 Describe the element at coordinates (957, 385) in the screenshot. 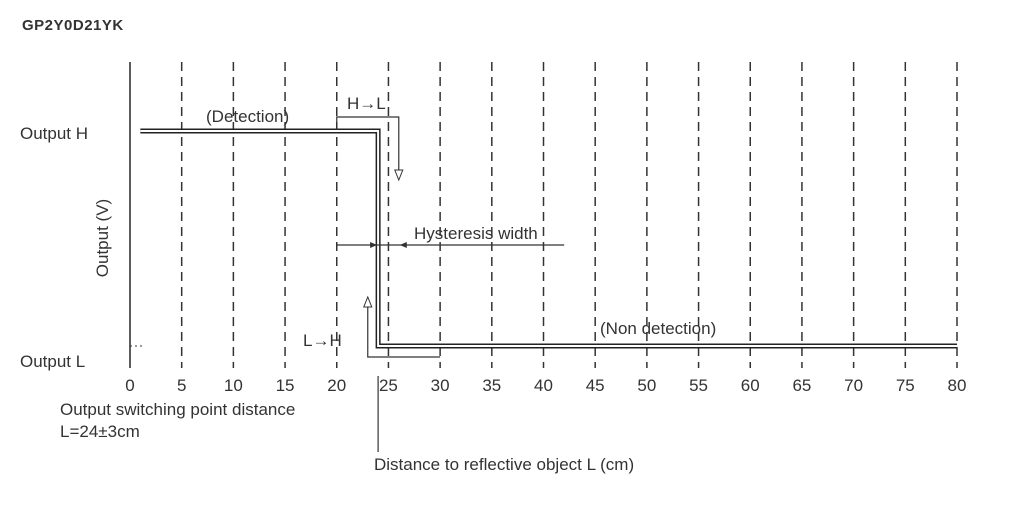

I see `x-tick-label: 80` at that location.